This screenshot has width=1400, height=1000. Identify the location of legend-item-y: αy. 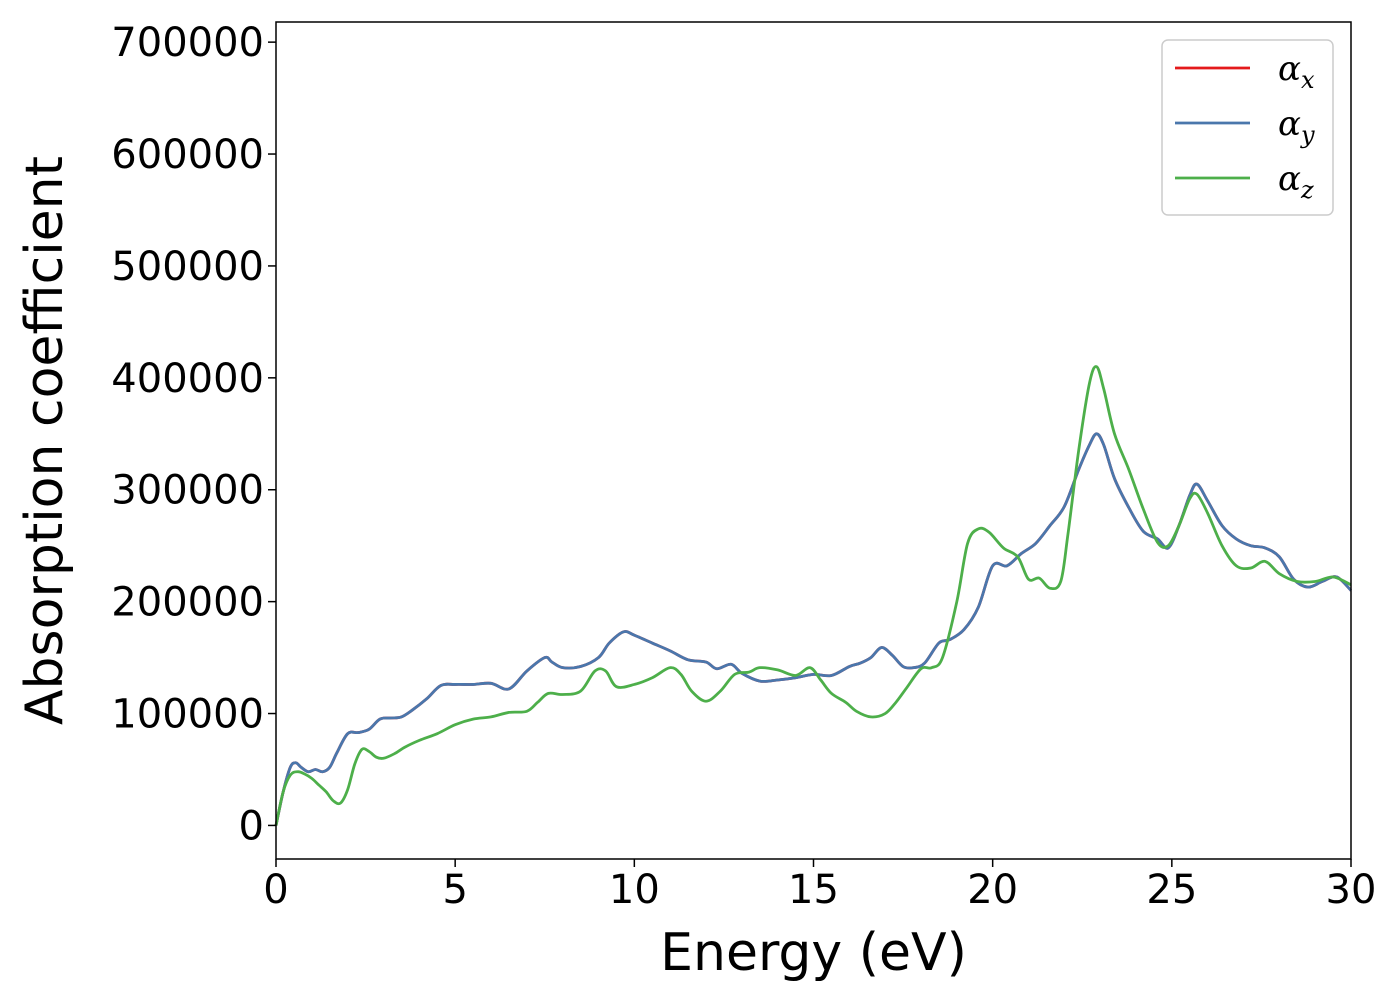
(1245, 126).